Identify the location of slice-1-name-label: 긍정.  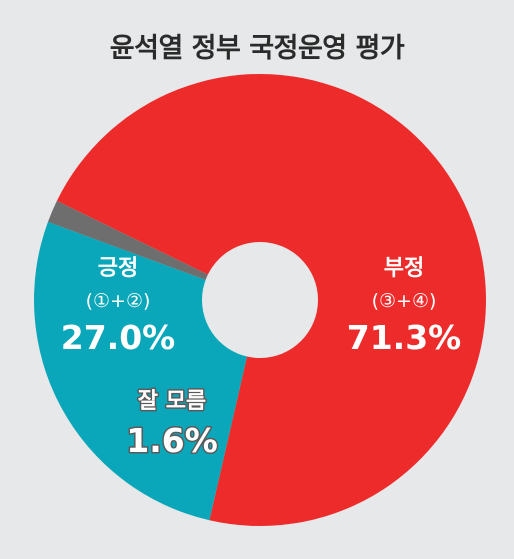
(118, 268).